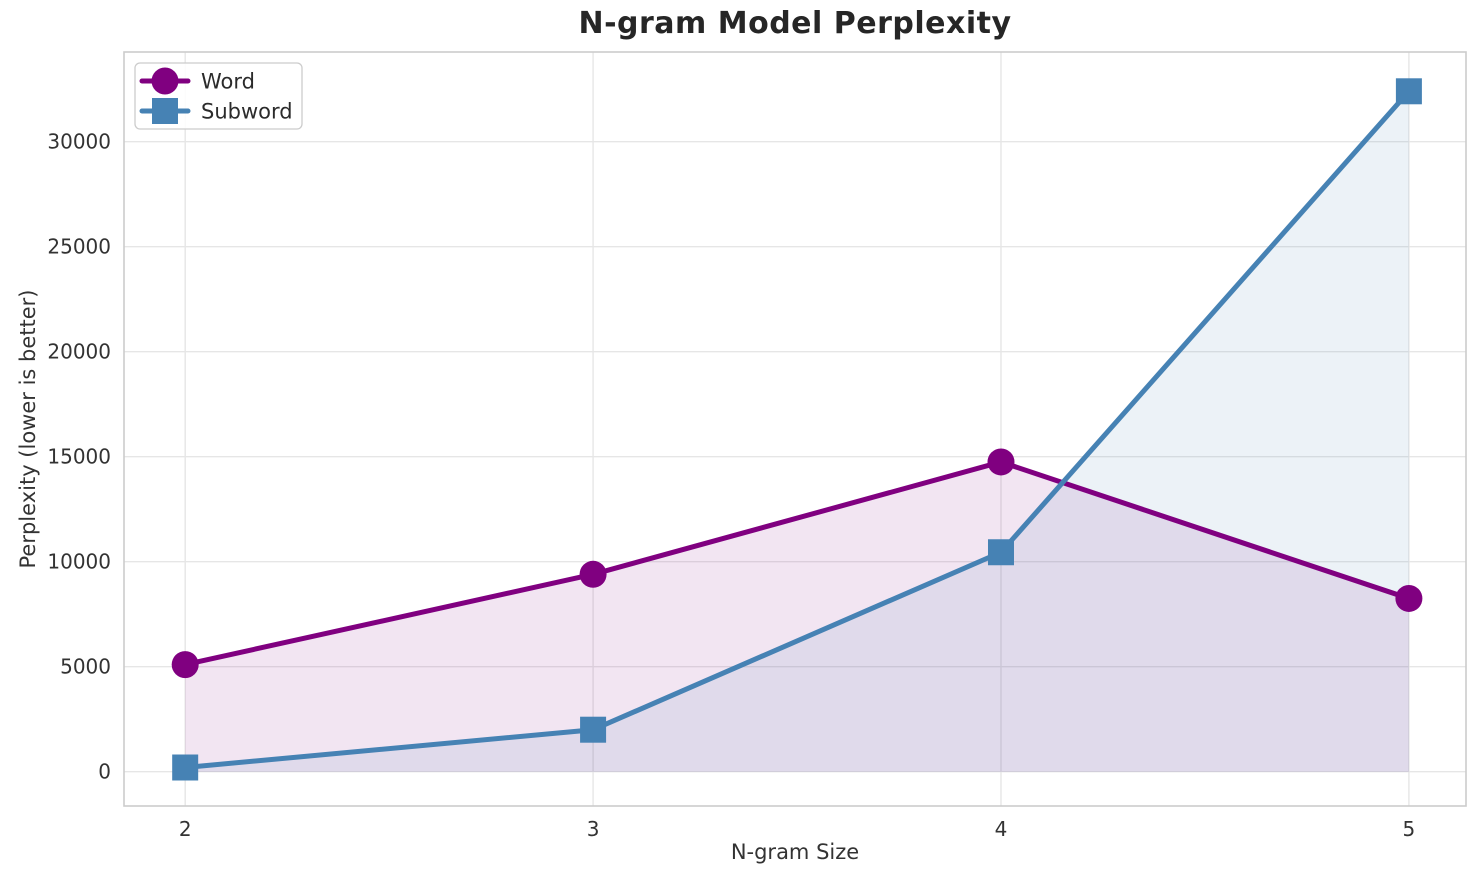  I want to click on legend-word-marker-icon, so click(165, 81).